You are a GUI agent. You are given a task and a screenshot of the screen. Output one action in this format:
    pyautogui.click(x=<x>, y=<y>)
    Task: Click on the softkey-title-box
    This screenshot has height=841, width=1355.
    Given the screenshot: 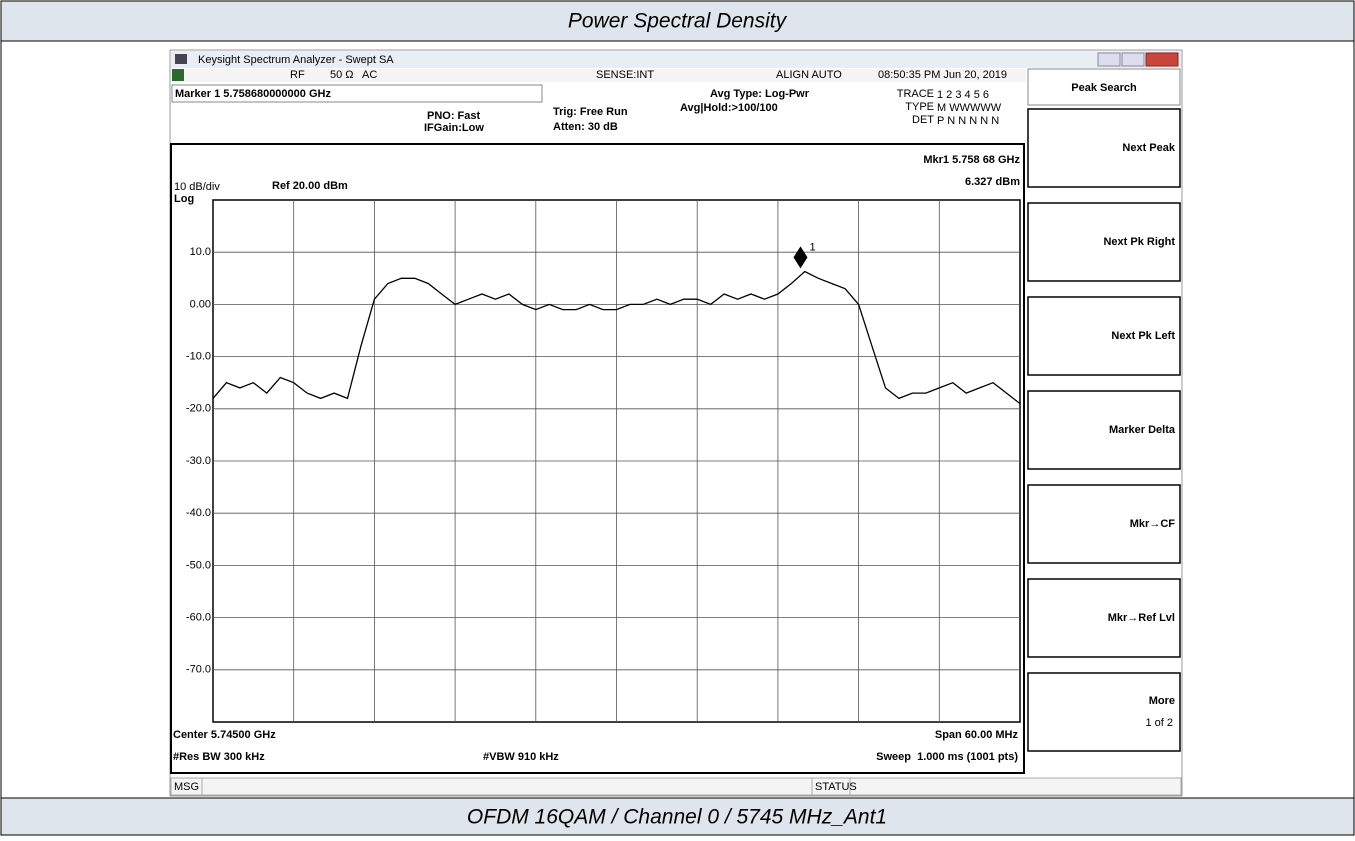 What is the action you would take?
    pyautogui.click(x=1104, y=87)
    